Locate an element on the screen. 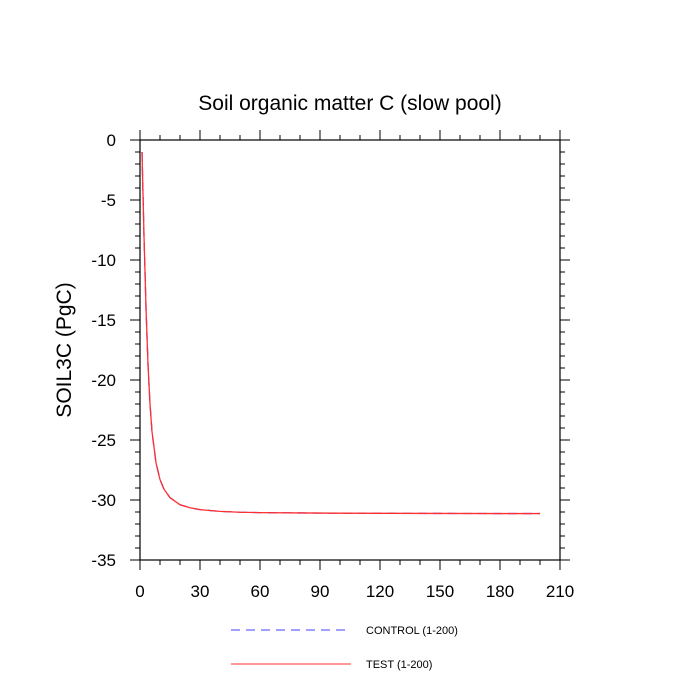 The height and width of the screenshot is (700, 700). chart-title: Soil organic matter C (slow pool) is located at coordinates (349, 103).